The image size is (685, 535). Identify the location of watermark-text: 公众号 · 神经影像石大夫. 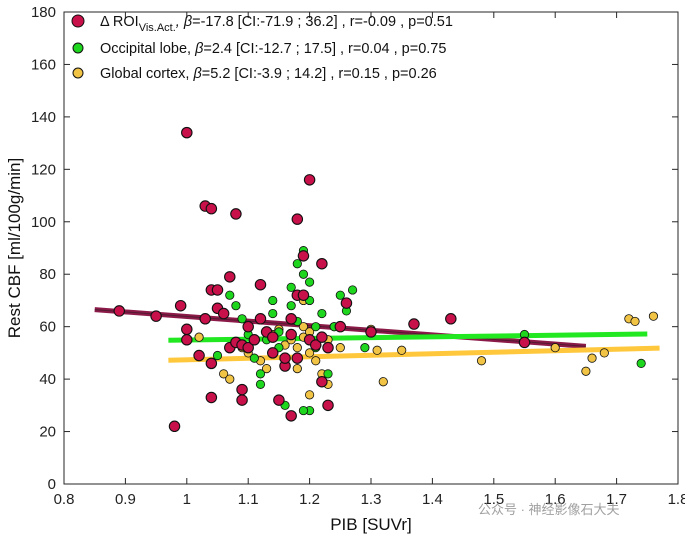
(549, 509).